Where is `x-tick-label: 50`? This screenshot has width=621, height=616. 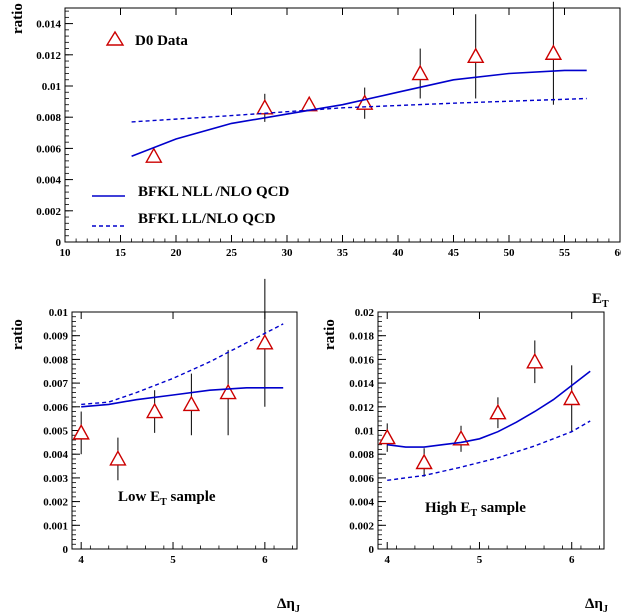
x-tick-label: 50 is located at coordinates (510, 253).